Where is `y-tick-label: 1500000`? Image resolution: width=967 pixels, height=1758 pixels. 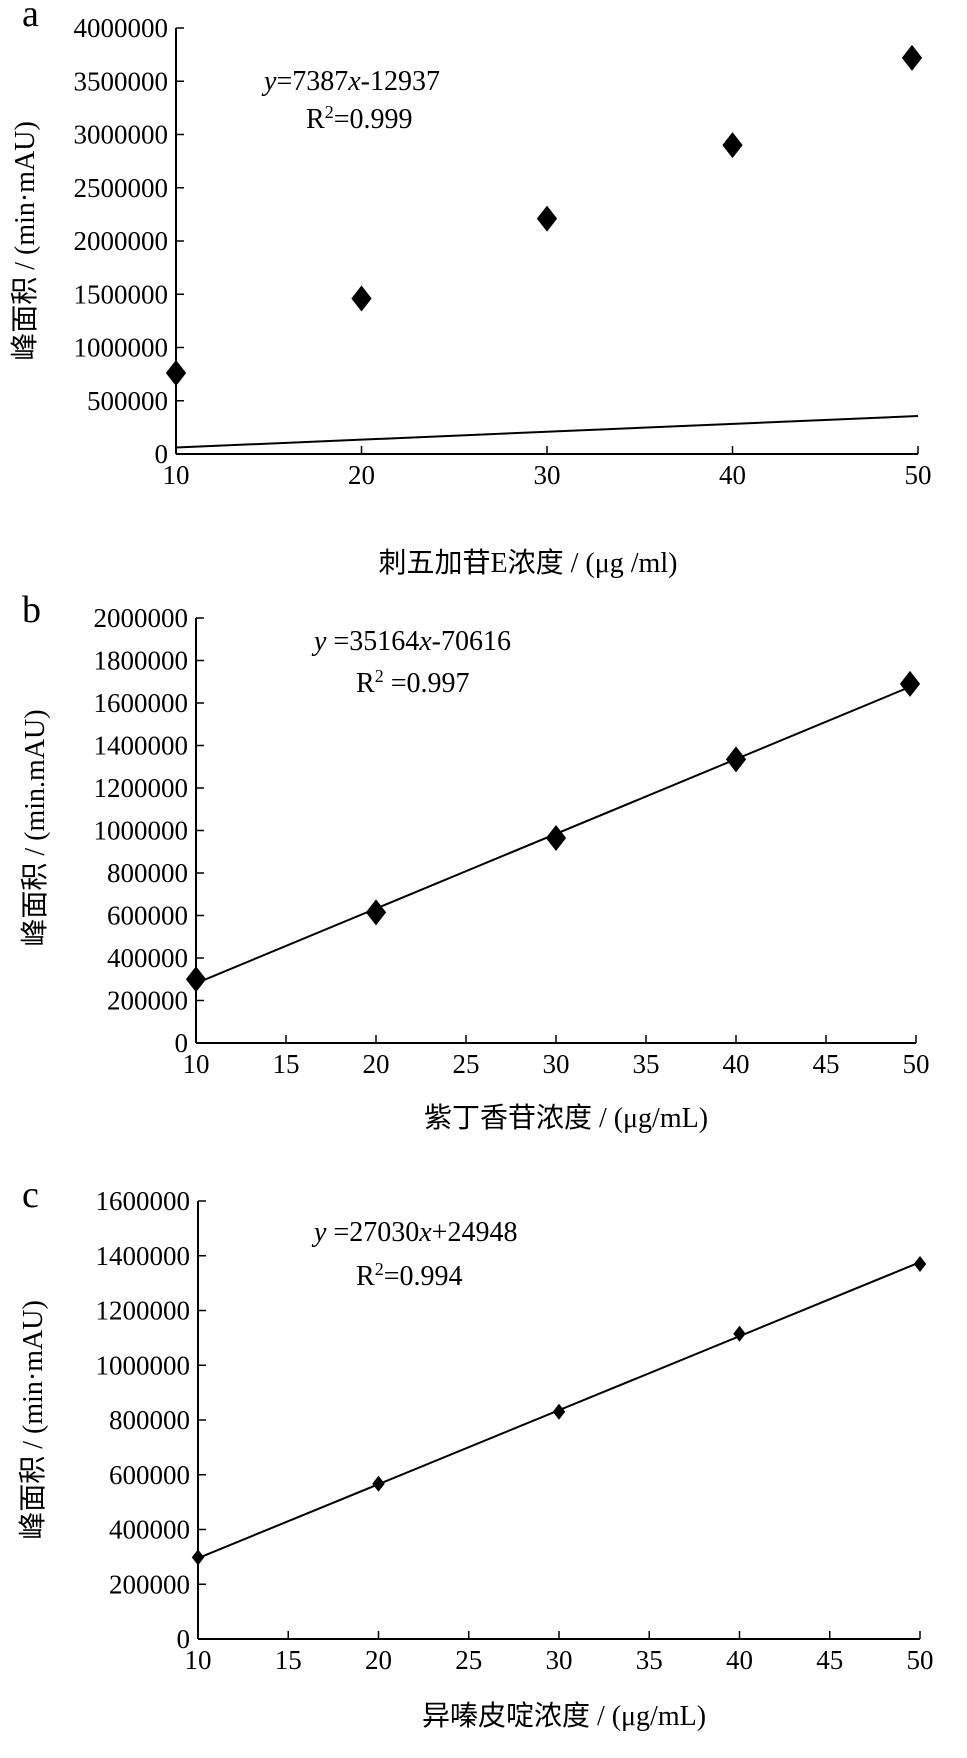 y-tick-label: 1500000 is located at coordinates (121, 294).